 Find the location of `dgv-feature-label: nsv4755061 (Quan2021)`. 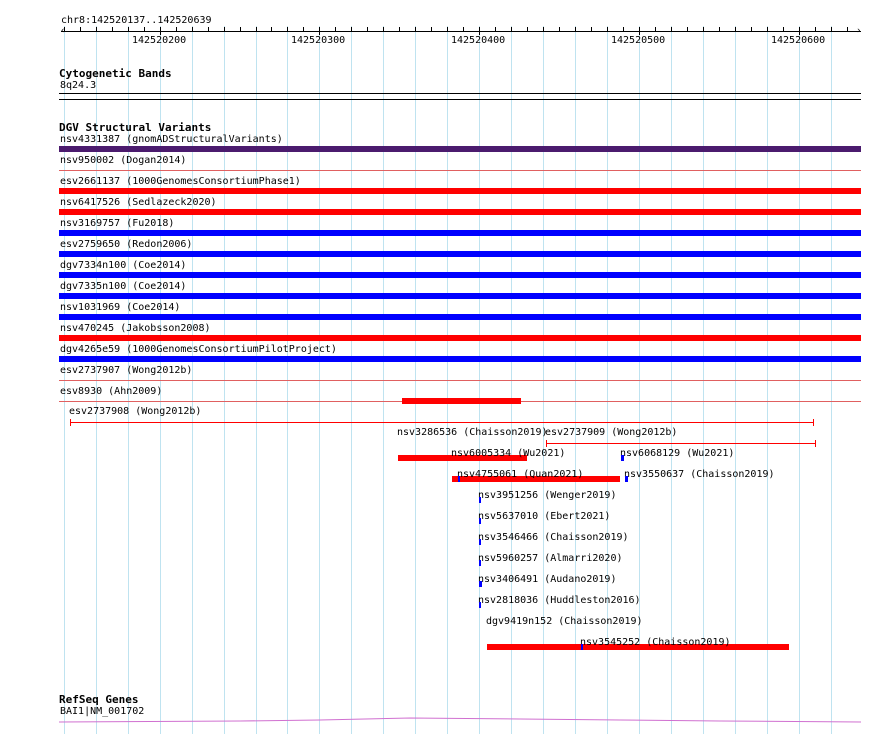

dgv-feature-label: nsv4755061 (Quan2021) is located at coordinates (520, 474).